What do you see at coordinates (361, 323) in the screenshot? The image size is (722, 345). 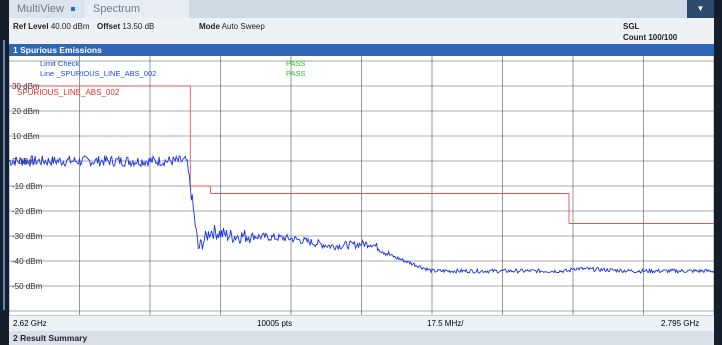 I see `x-axis-footer: 2.62 GHz 10005 pts 17.5 MHz/ 2.795 GHz` at bounding box center [361, 323].